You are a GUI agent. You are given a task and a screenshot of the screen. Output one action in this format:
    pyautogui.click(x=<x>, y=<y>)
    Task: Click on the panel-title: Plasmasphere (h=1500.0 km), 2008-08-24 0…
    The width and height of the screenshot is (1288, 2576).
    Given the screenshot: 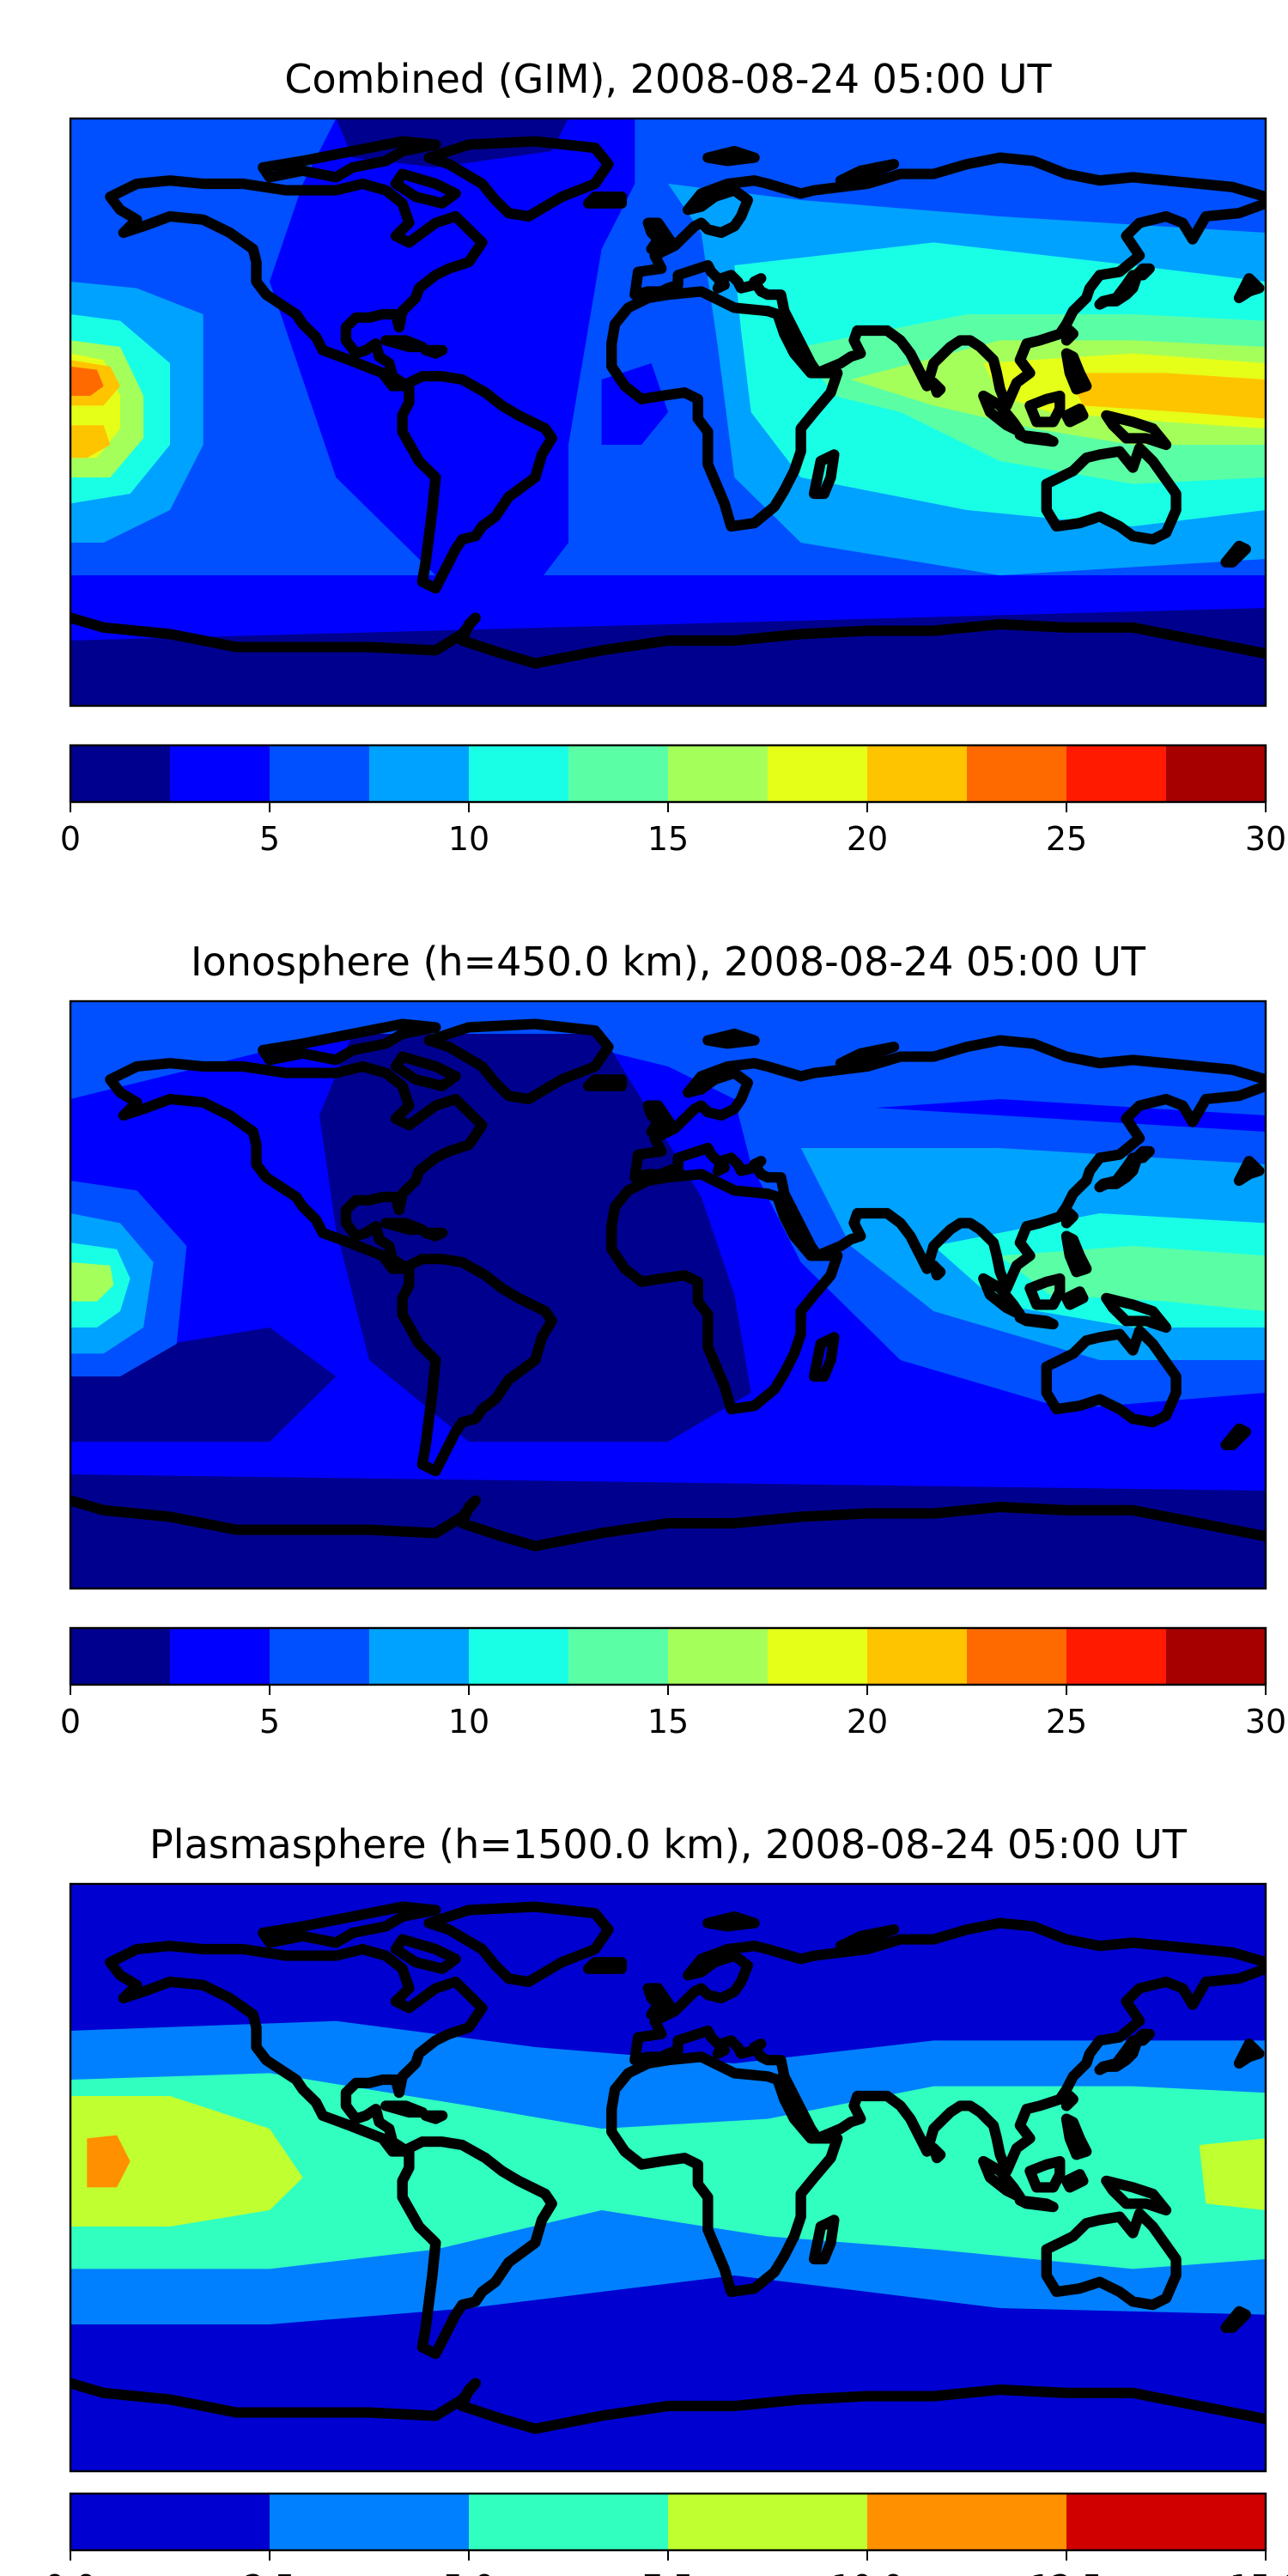 What is the action you would take?
    pyautogui.click(x=669, y=1844)
    